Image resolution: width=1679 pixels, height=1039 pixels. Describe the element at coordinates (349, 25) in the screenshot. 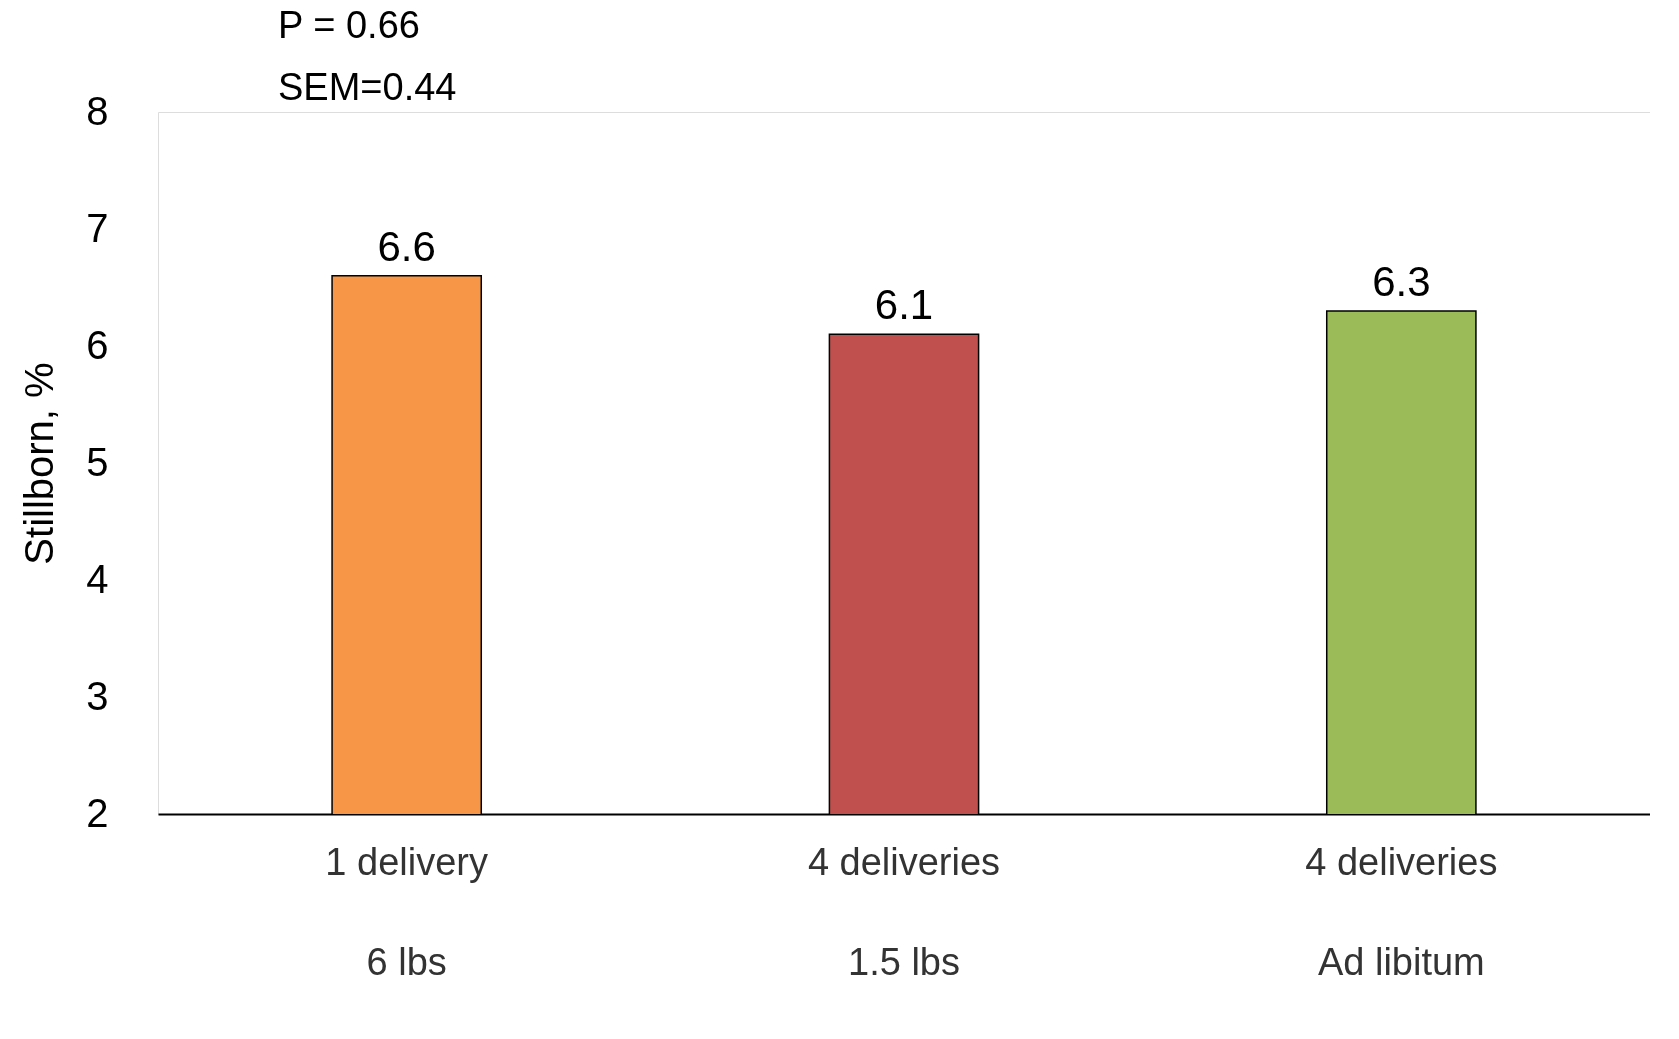

I see `text: P = 0.66` at that location.